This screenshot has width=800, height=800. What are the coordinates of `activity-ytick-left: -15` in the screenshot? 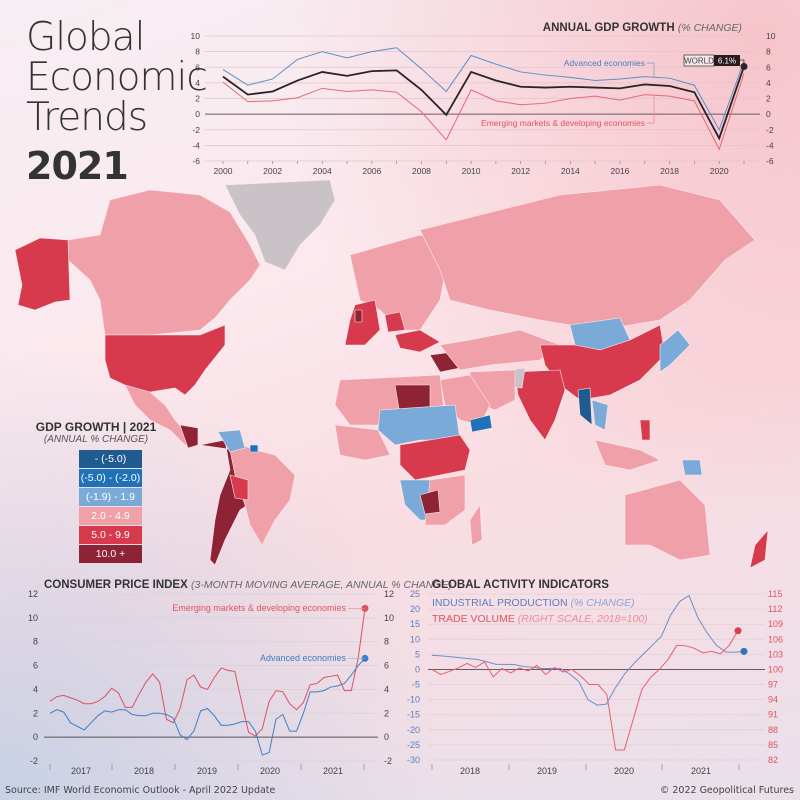 It's located at (413, 715).